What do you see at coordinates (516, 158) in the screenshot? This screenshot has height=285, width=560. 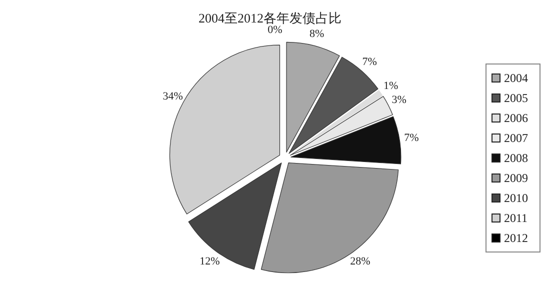 I see `legend-label: 2008` at bounding box center [516, 158].